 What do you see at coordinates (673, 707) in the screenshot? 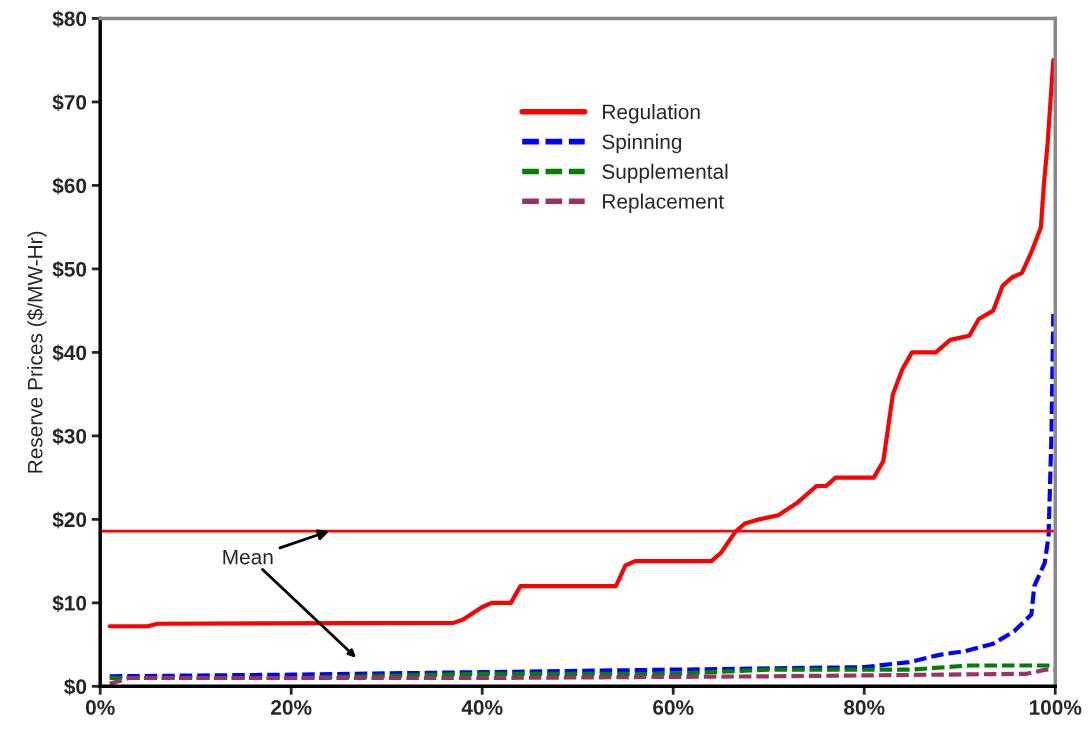
I see `x-tick-label: 60%` at bounding box center [673, 707].